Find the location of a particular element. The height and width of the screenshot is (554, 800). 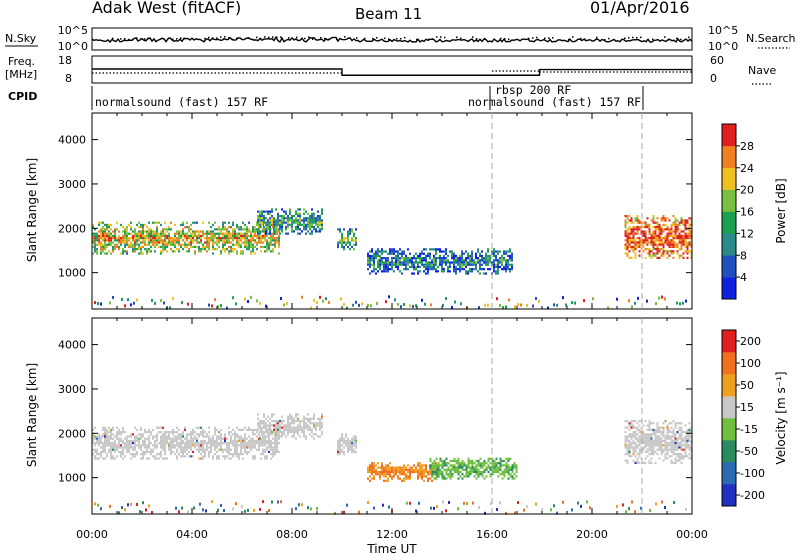

colorbar-tick-label: 50 is located at coordinates (747, 385).